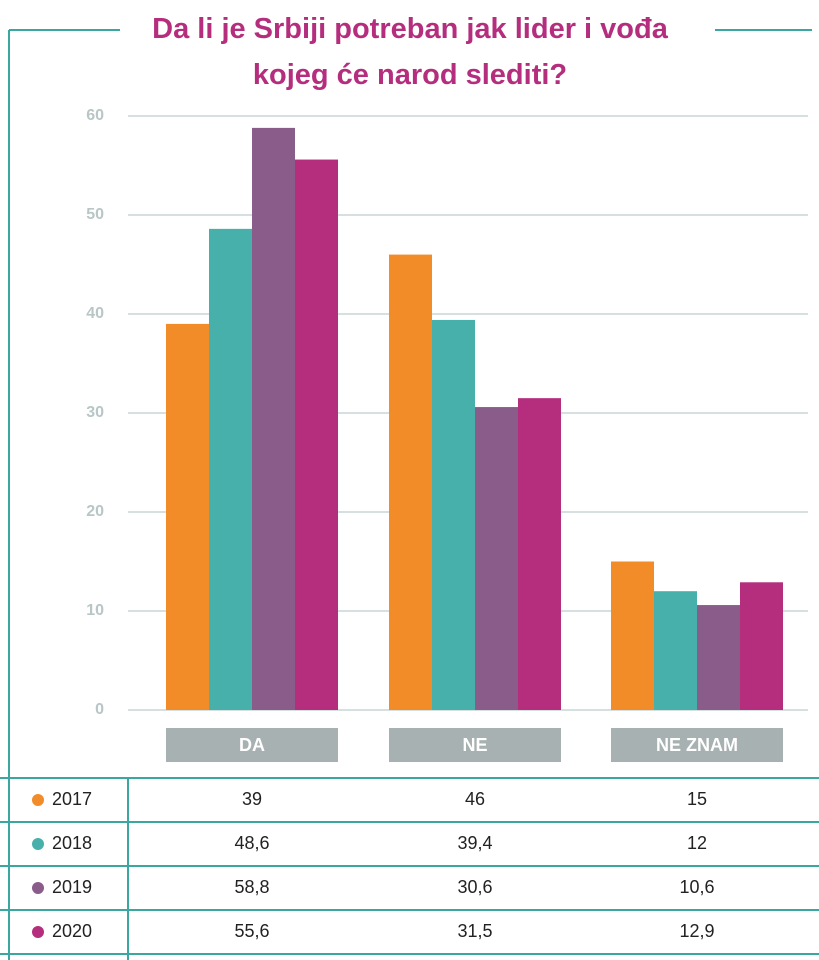  What do you see at coordinates (72, 931) in the screenshot?
I see `legend-label: 2020` at bounding box center [72, 931].